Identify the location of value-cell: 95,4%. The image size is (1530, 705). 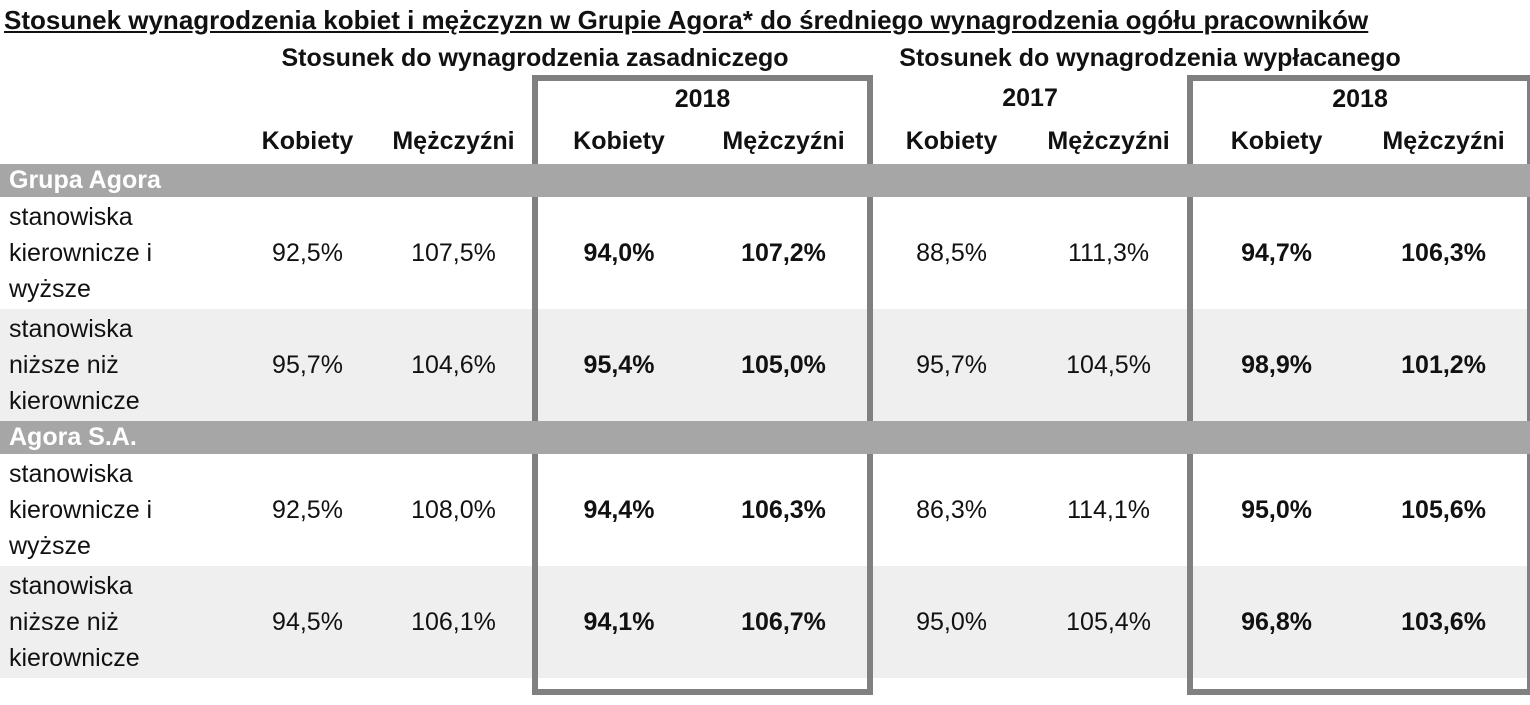
(616, 365).